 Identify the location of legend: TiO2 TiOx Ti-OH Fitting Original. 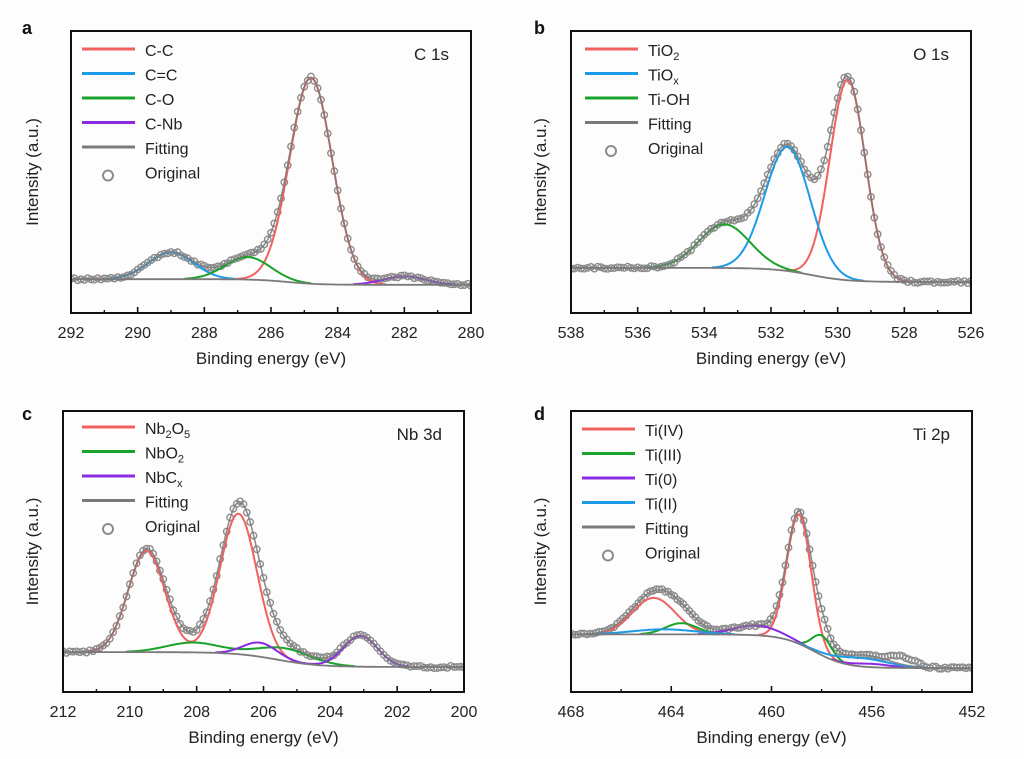
(644, 100).